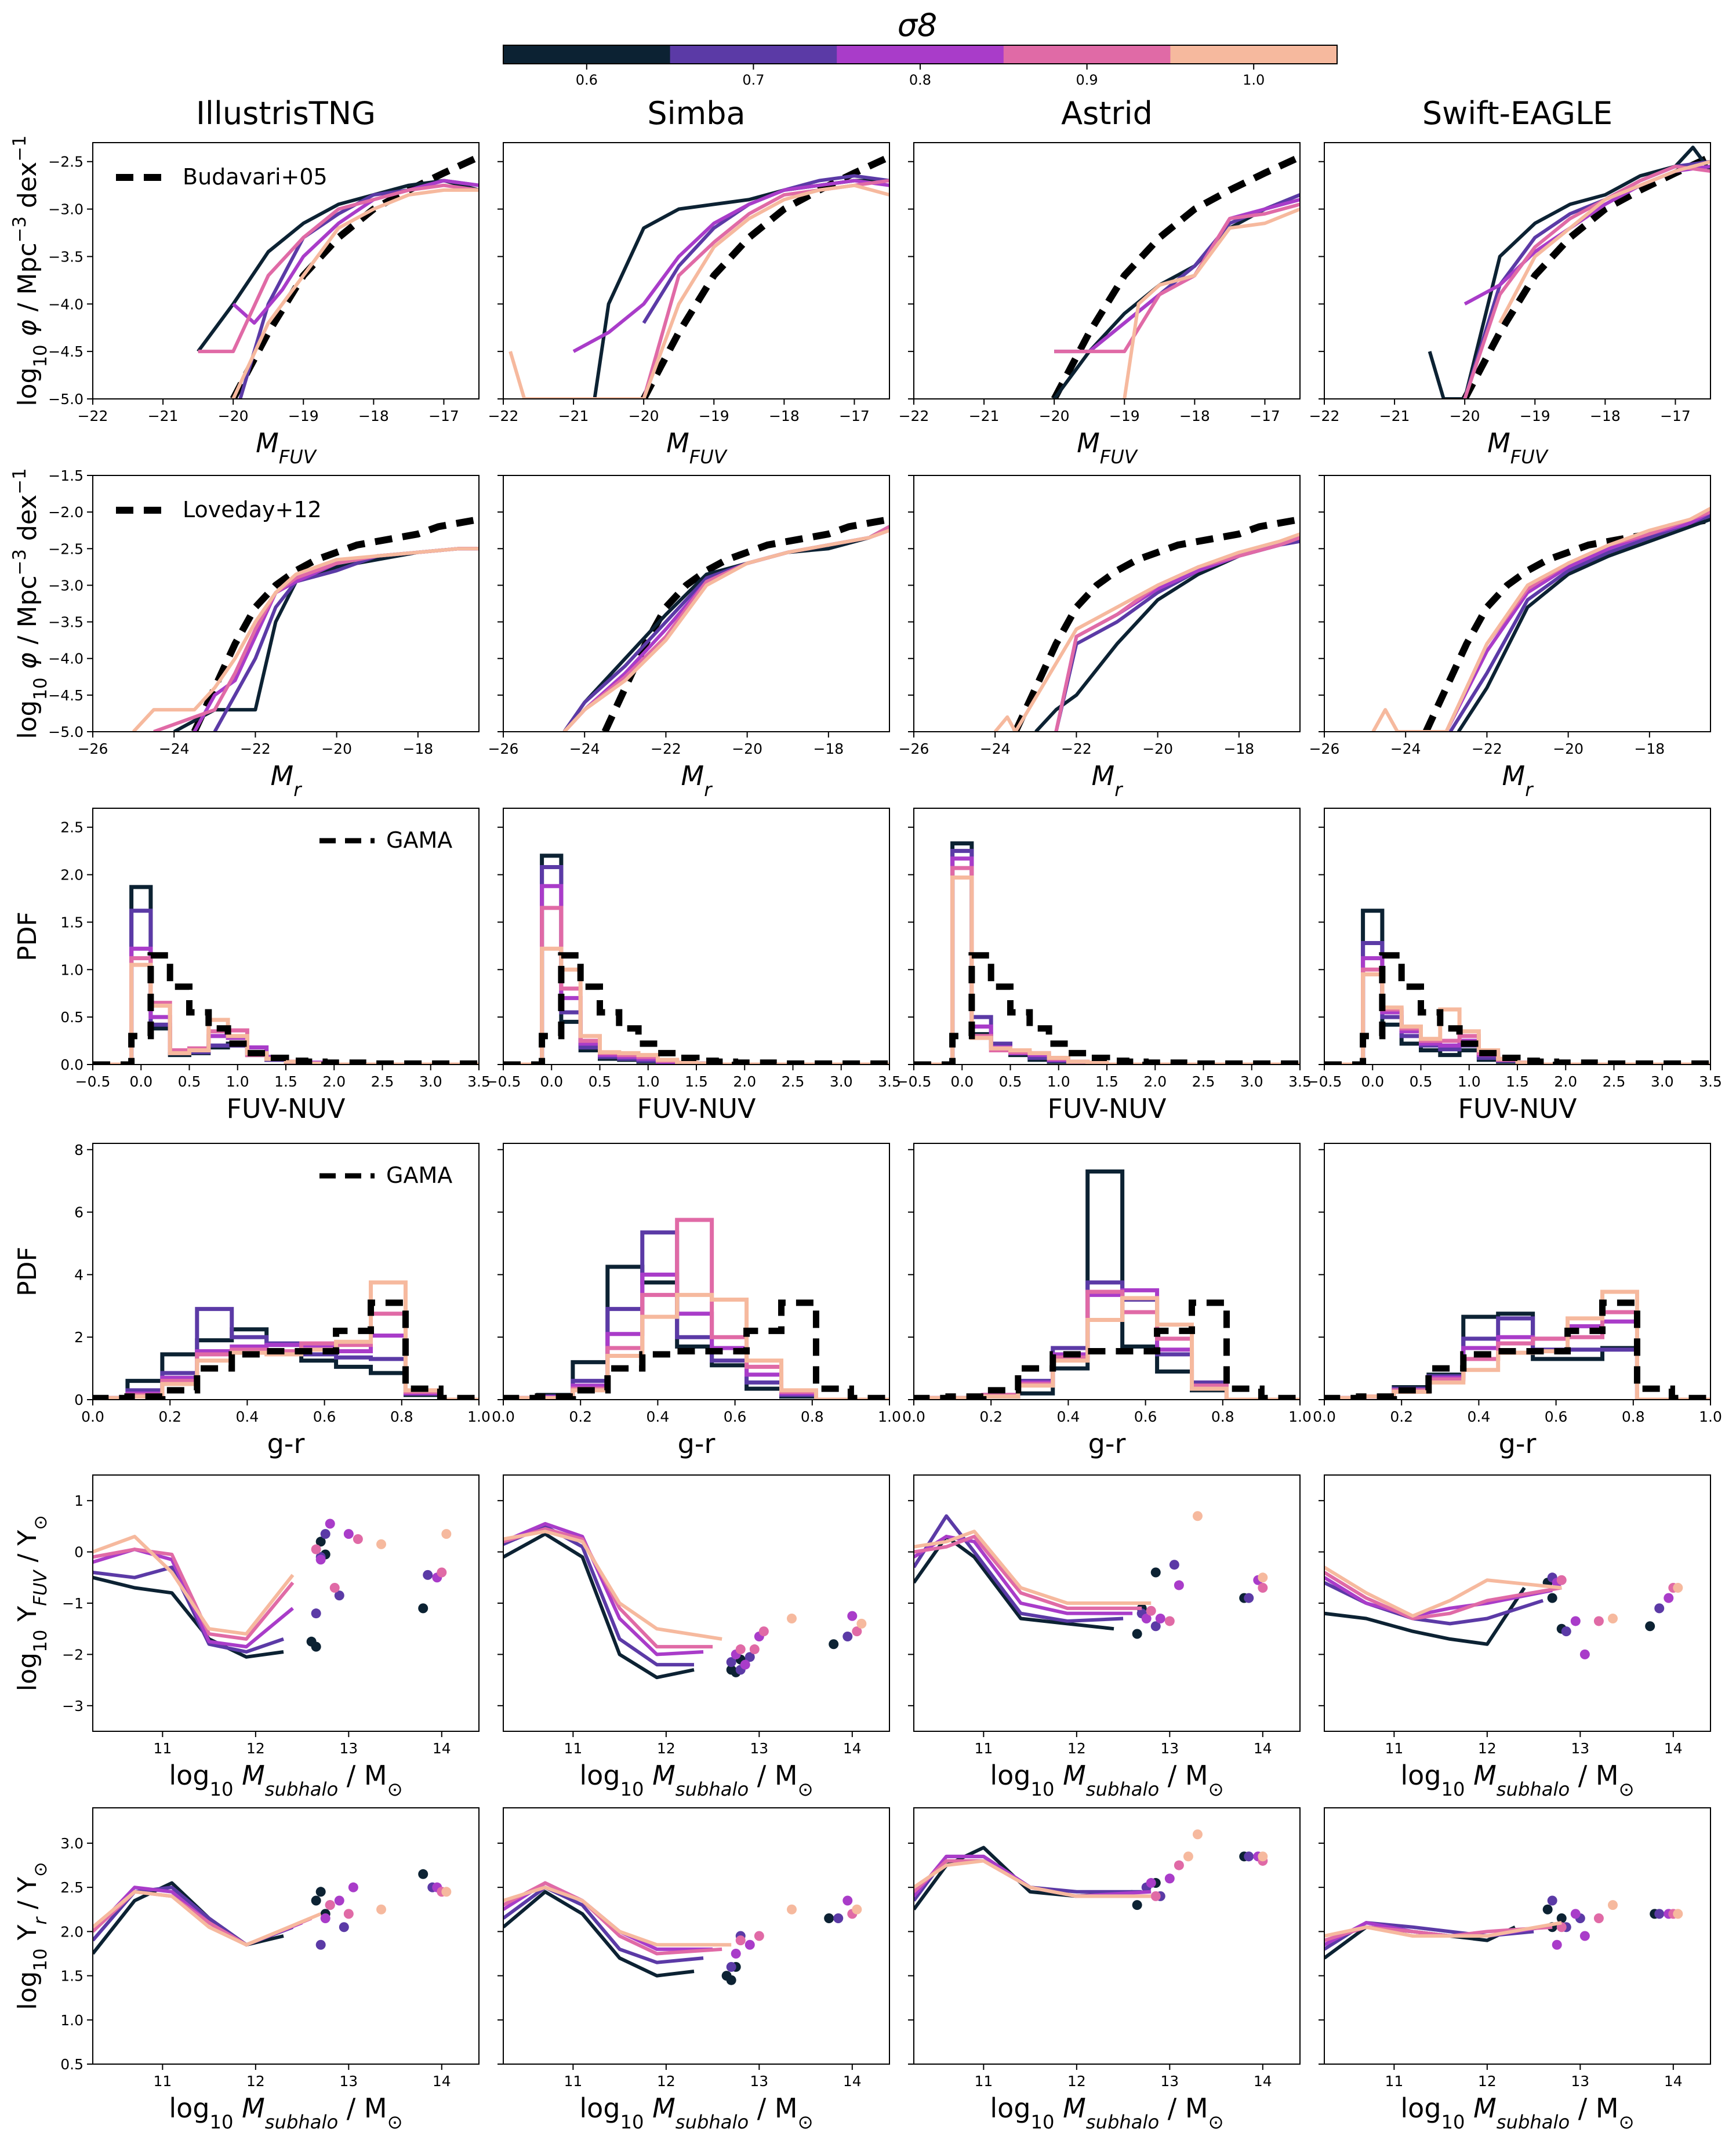  What do you see at coordinates (918, 25) in the screenshot?
I see `colorbar-label: σ8` at bounding box center [918, 25].